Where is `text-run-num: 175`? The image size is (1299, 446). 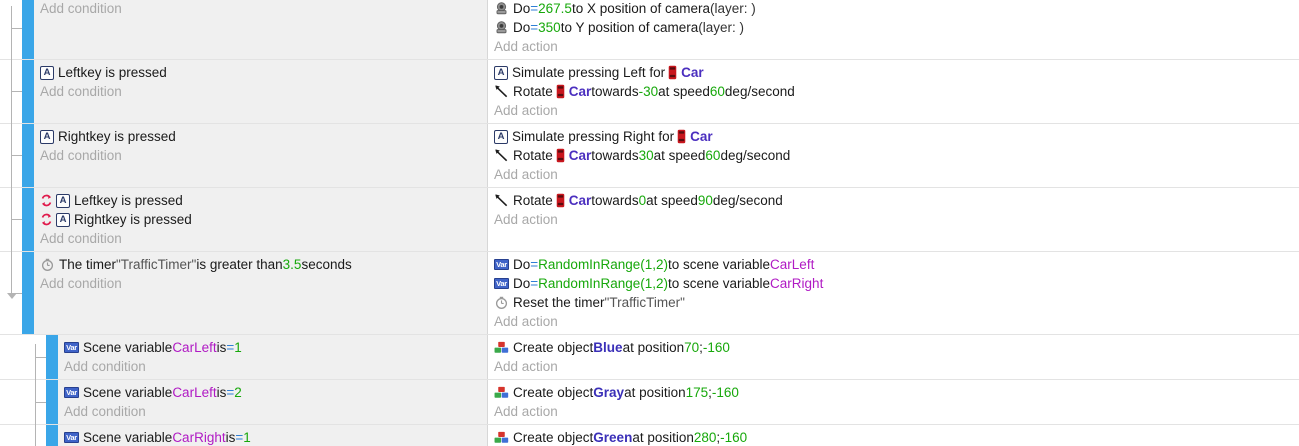
text-run-num: 175 is located at coordinates (697, 392).